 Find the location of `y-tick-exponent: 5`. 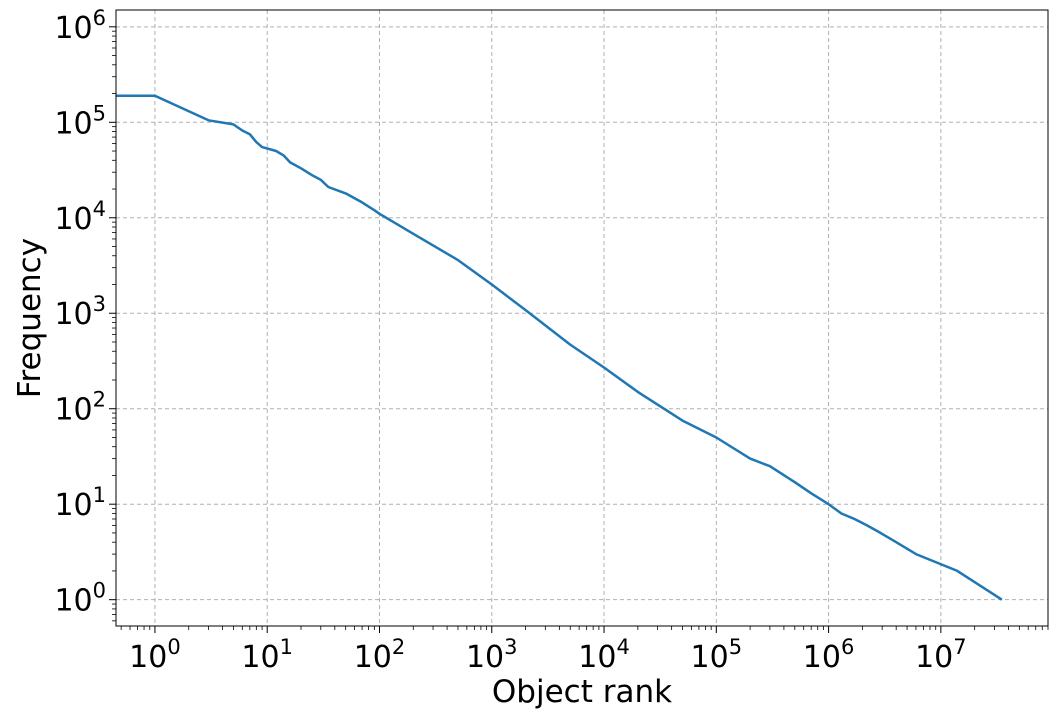

y-tick-exponent: 5 is located at coordinates (99, 113).